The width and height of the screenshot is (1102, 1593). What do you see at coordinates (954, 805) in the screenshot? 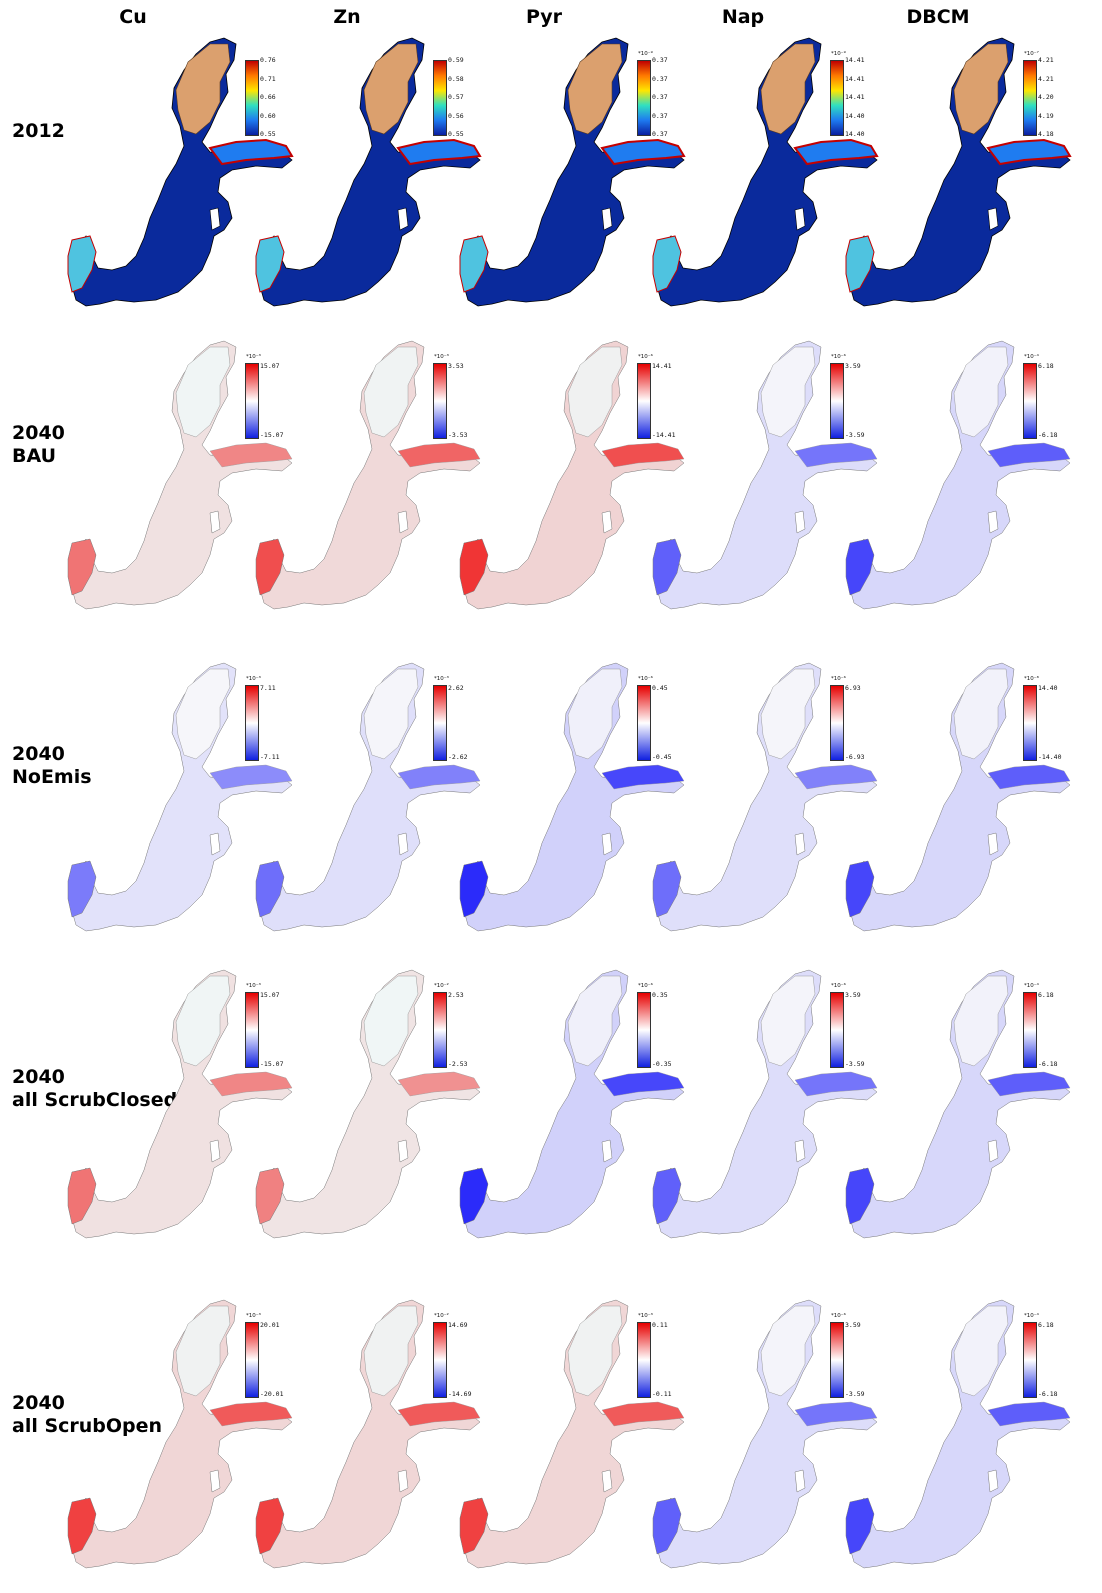
I see `map-panel: *10⁻⁸ 14.40 -14.40` at bounding box center [954, 805].